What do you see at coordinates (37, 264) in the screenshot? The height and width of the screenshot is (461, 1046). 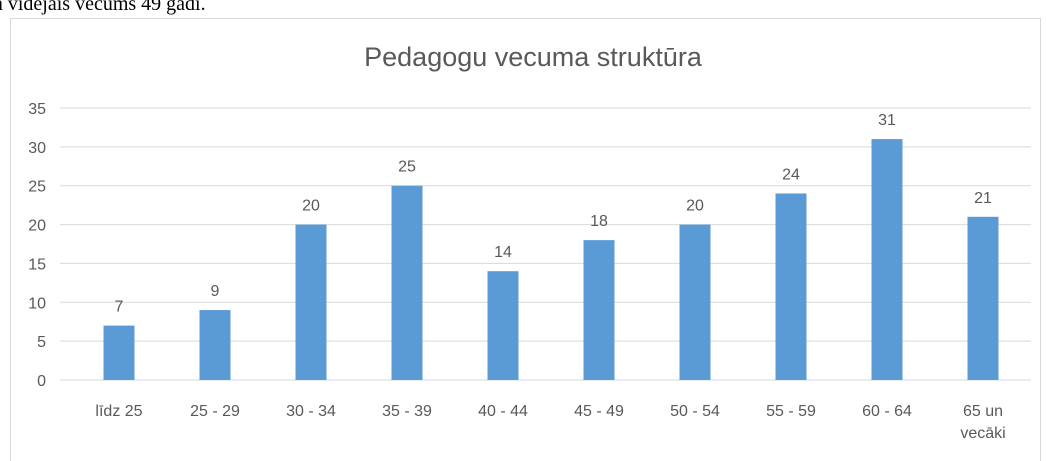 I see `y-tick-label: 15` at bounding box center [37, 264].